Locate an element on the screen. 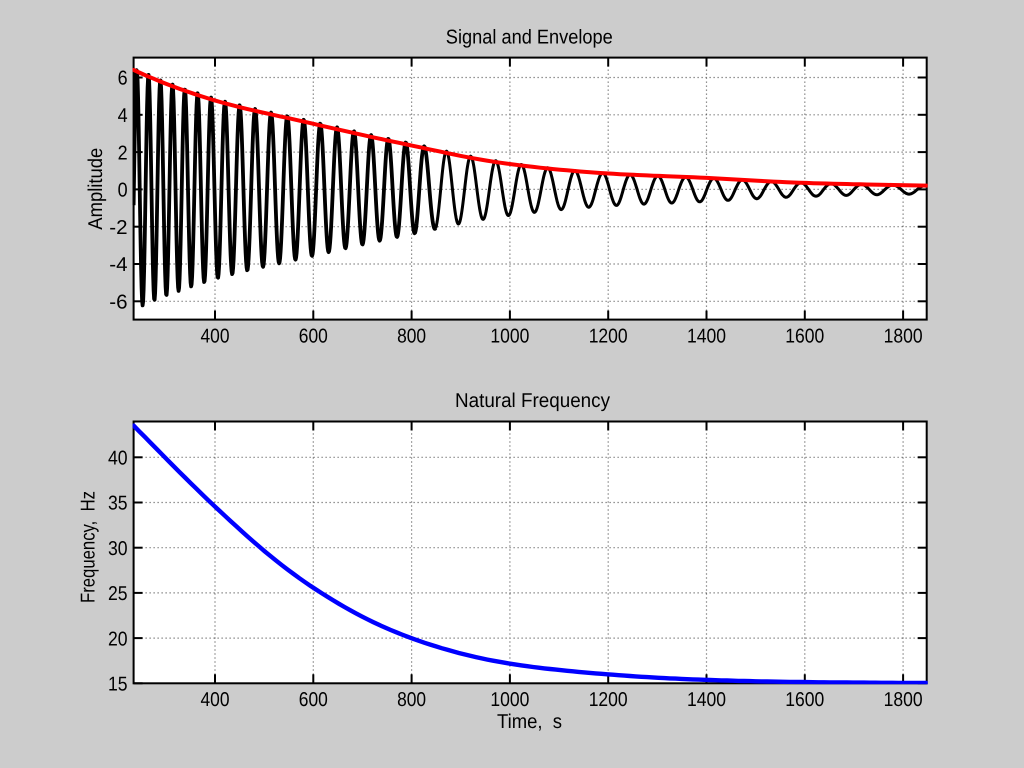 This screenshot has width=1024, height=768. svg-text: 40 is located at coordinates (118, 459).